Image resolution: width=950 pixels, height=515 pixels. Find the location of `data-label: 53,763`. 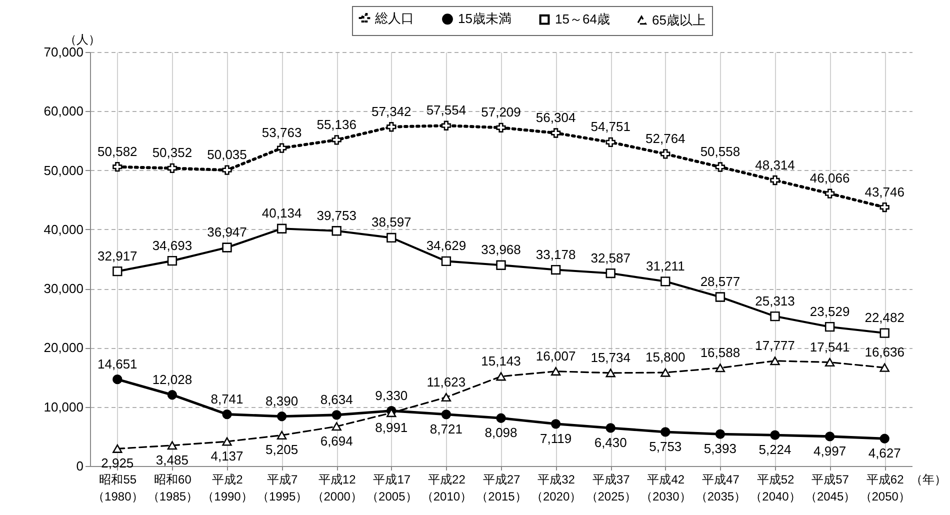

data-label: 53,763 is located at coordinates (282, 132).